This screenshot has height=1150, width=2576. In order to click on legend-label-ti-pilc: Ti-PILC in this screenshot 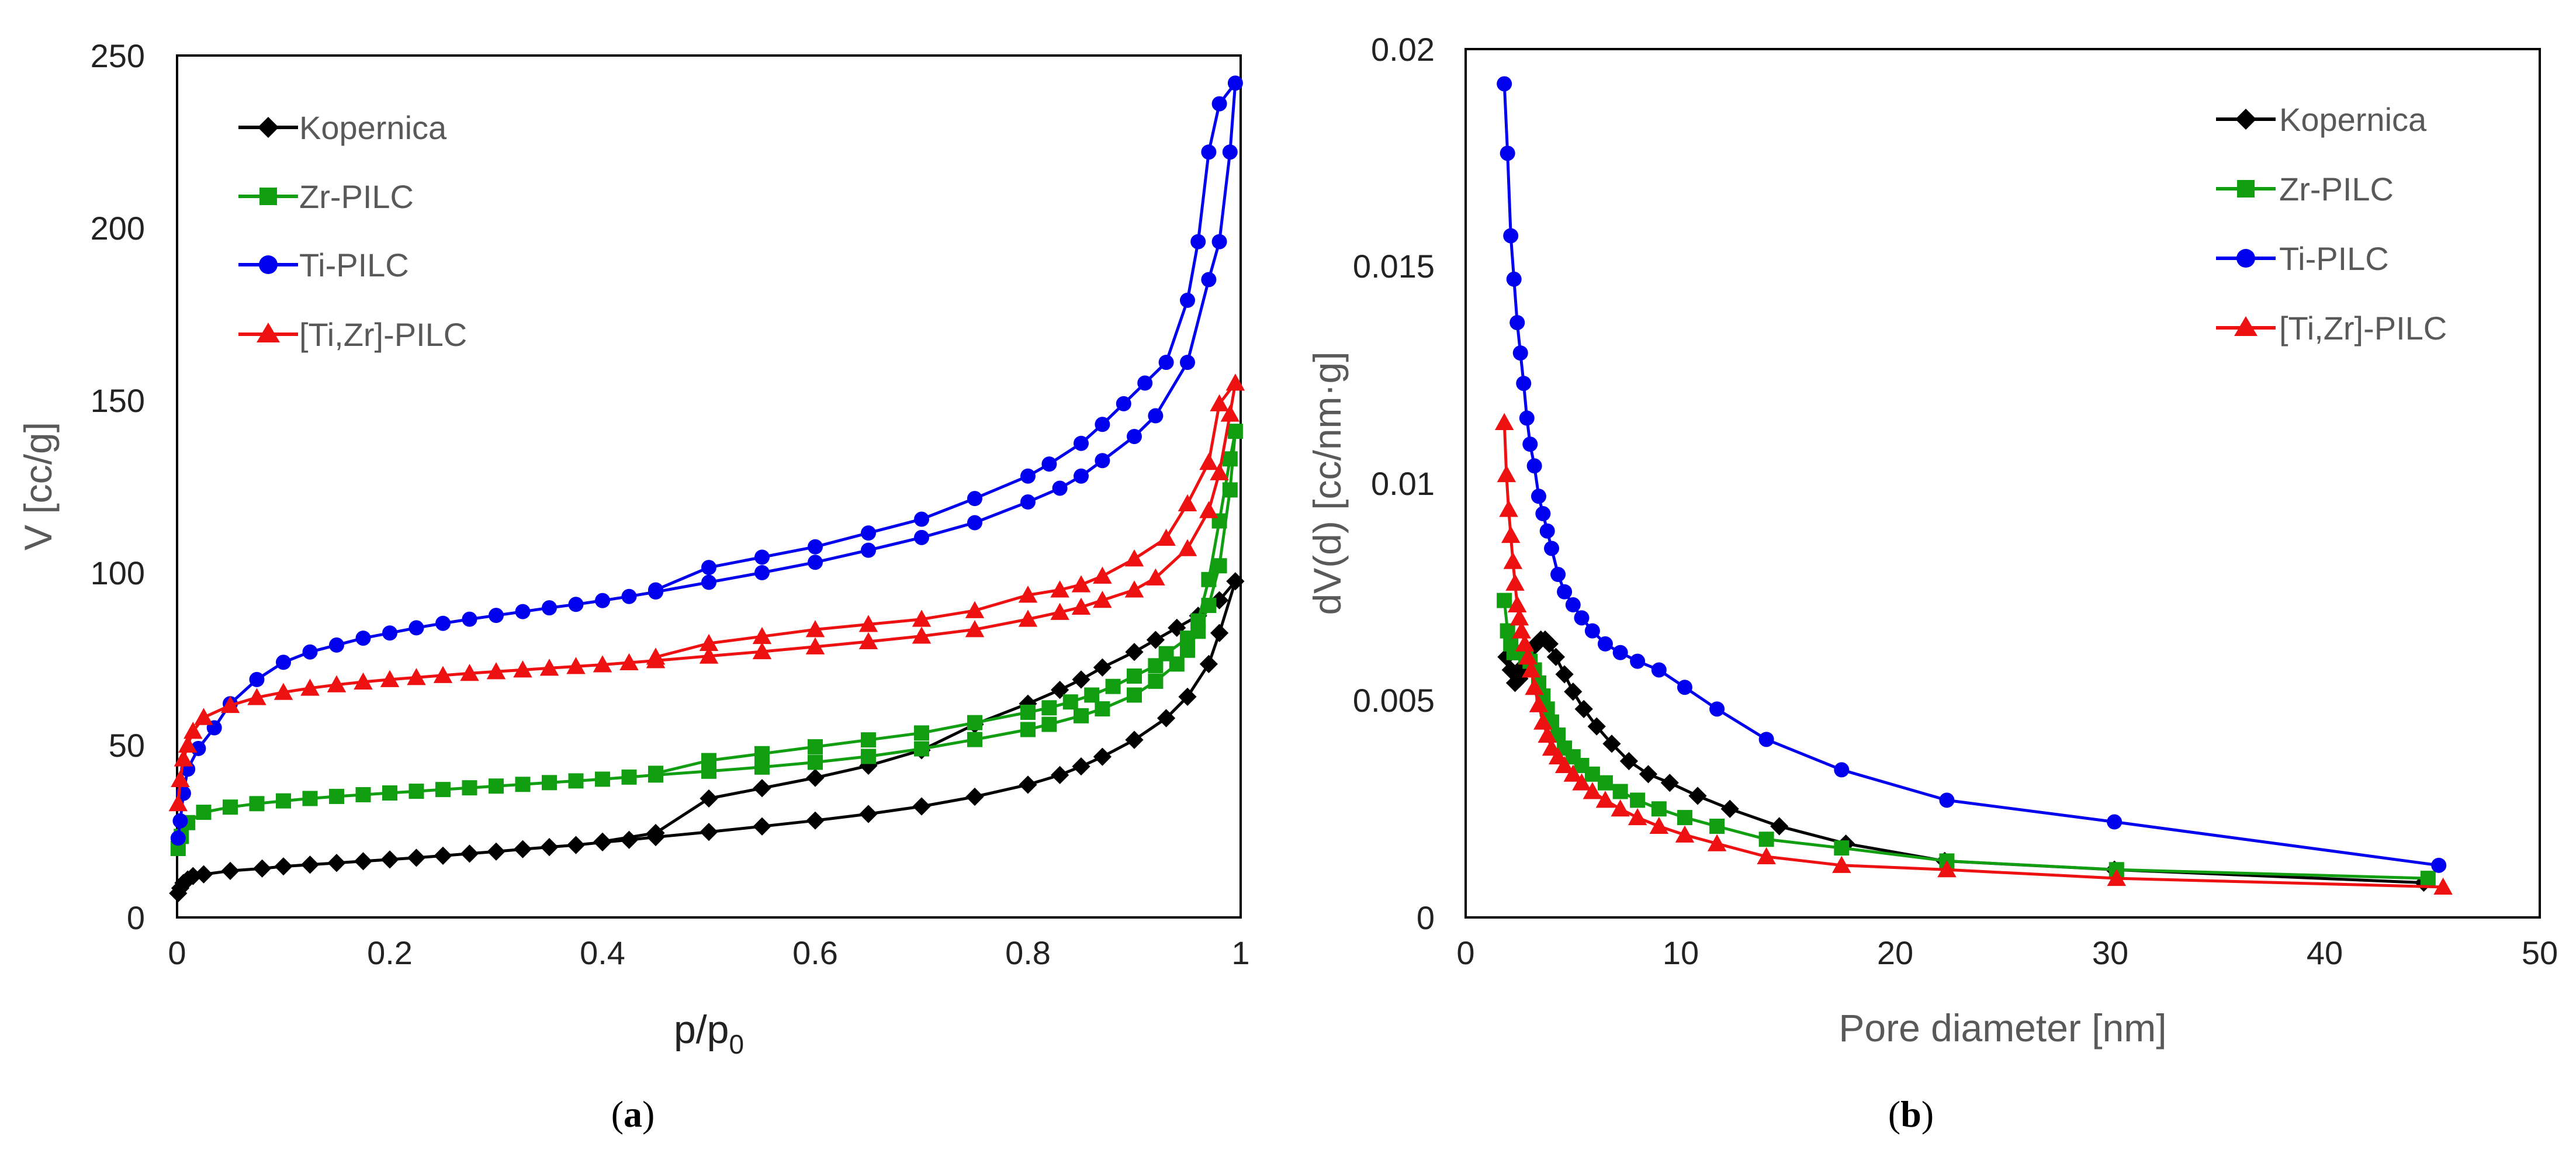, I will do `click(354, 265)`.